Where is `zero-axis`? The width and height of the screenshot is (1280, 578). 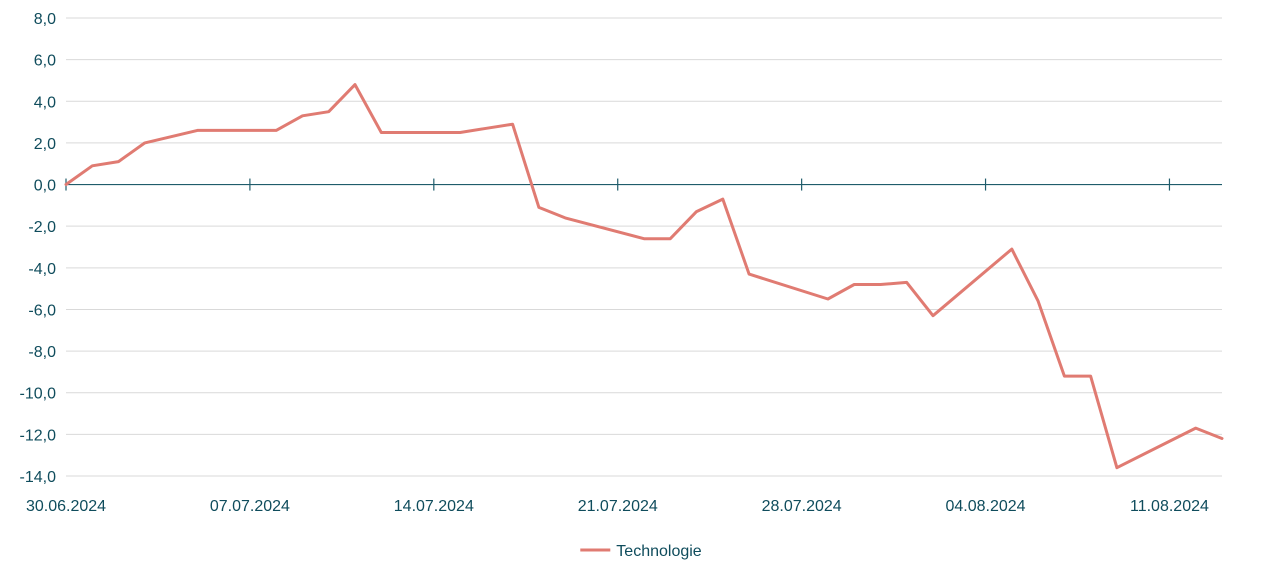
zero-axis is located at coordinates (643, 184).